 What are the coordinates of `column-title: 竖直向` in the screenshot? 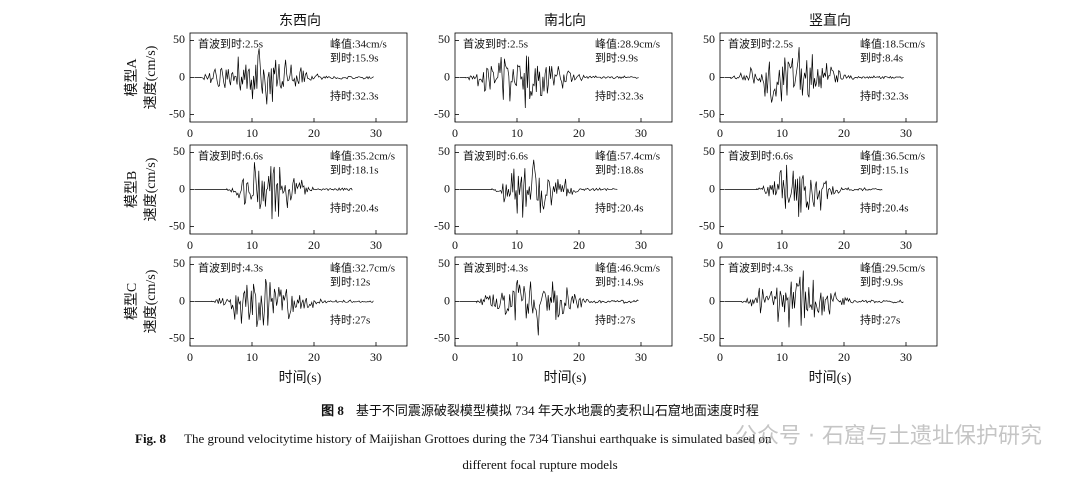 It's located at (830, 20).